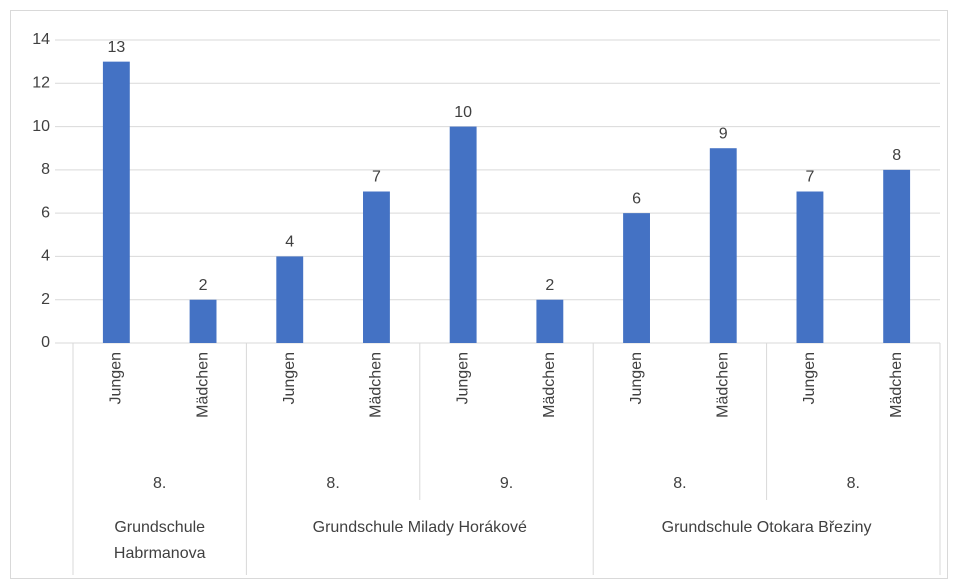  I want to click on data-label: 4, so click(289, 242).